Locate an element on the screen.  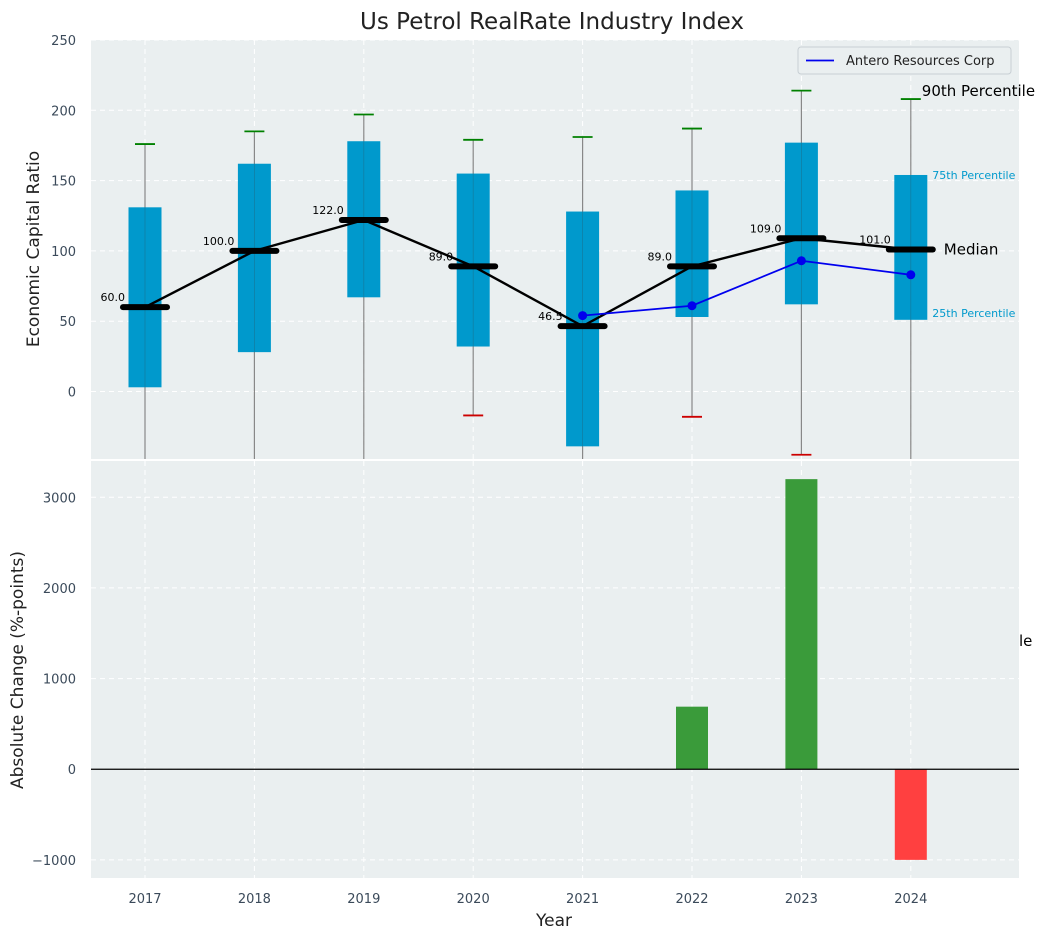
y-tick-label: 3000 is located at coordinates (59, 498).